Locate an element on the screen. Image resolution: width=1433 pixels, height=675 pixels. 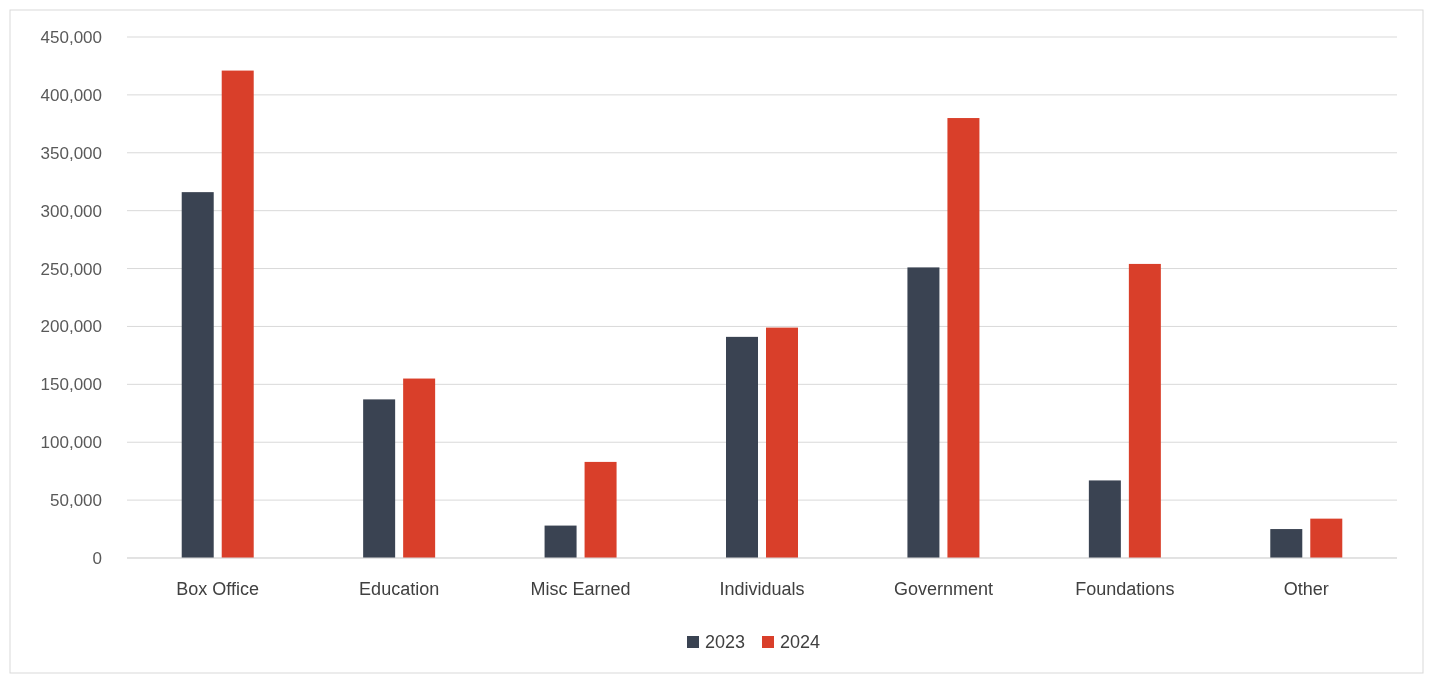
y-tick-label: 150,000 is located at coordinates (71, 385).